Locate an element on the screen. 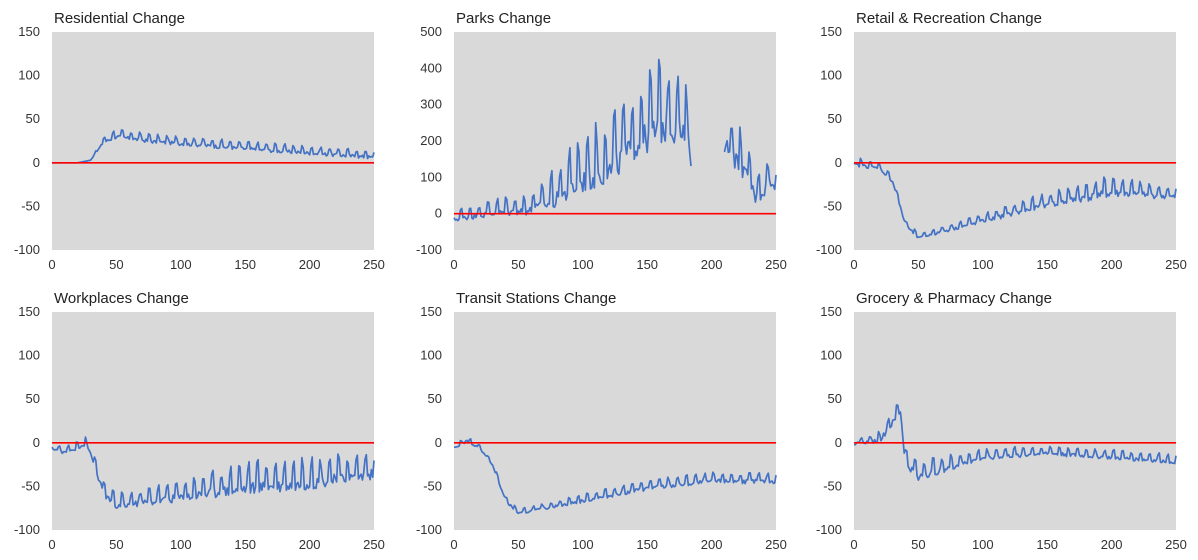  chart-title: Retail & Recreation Change is located at coordinates (949, 18).